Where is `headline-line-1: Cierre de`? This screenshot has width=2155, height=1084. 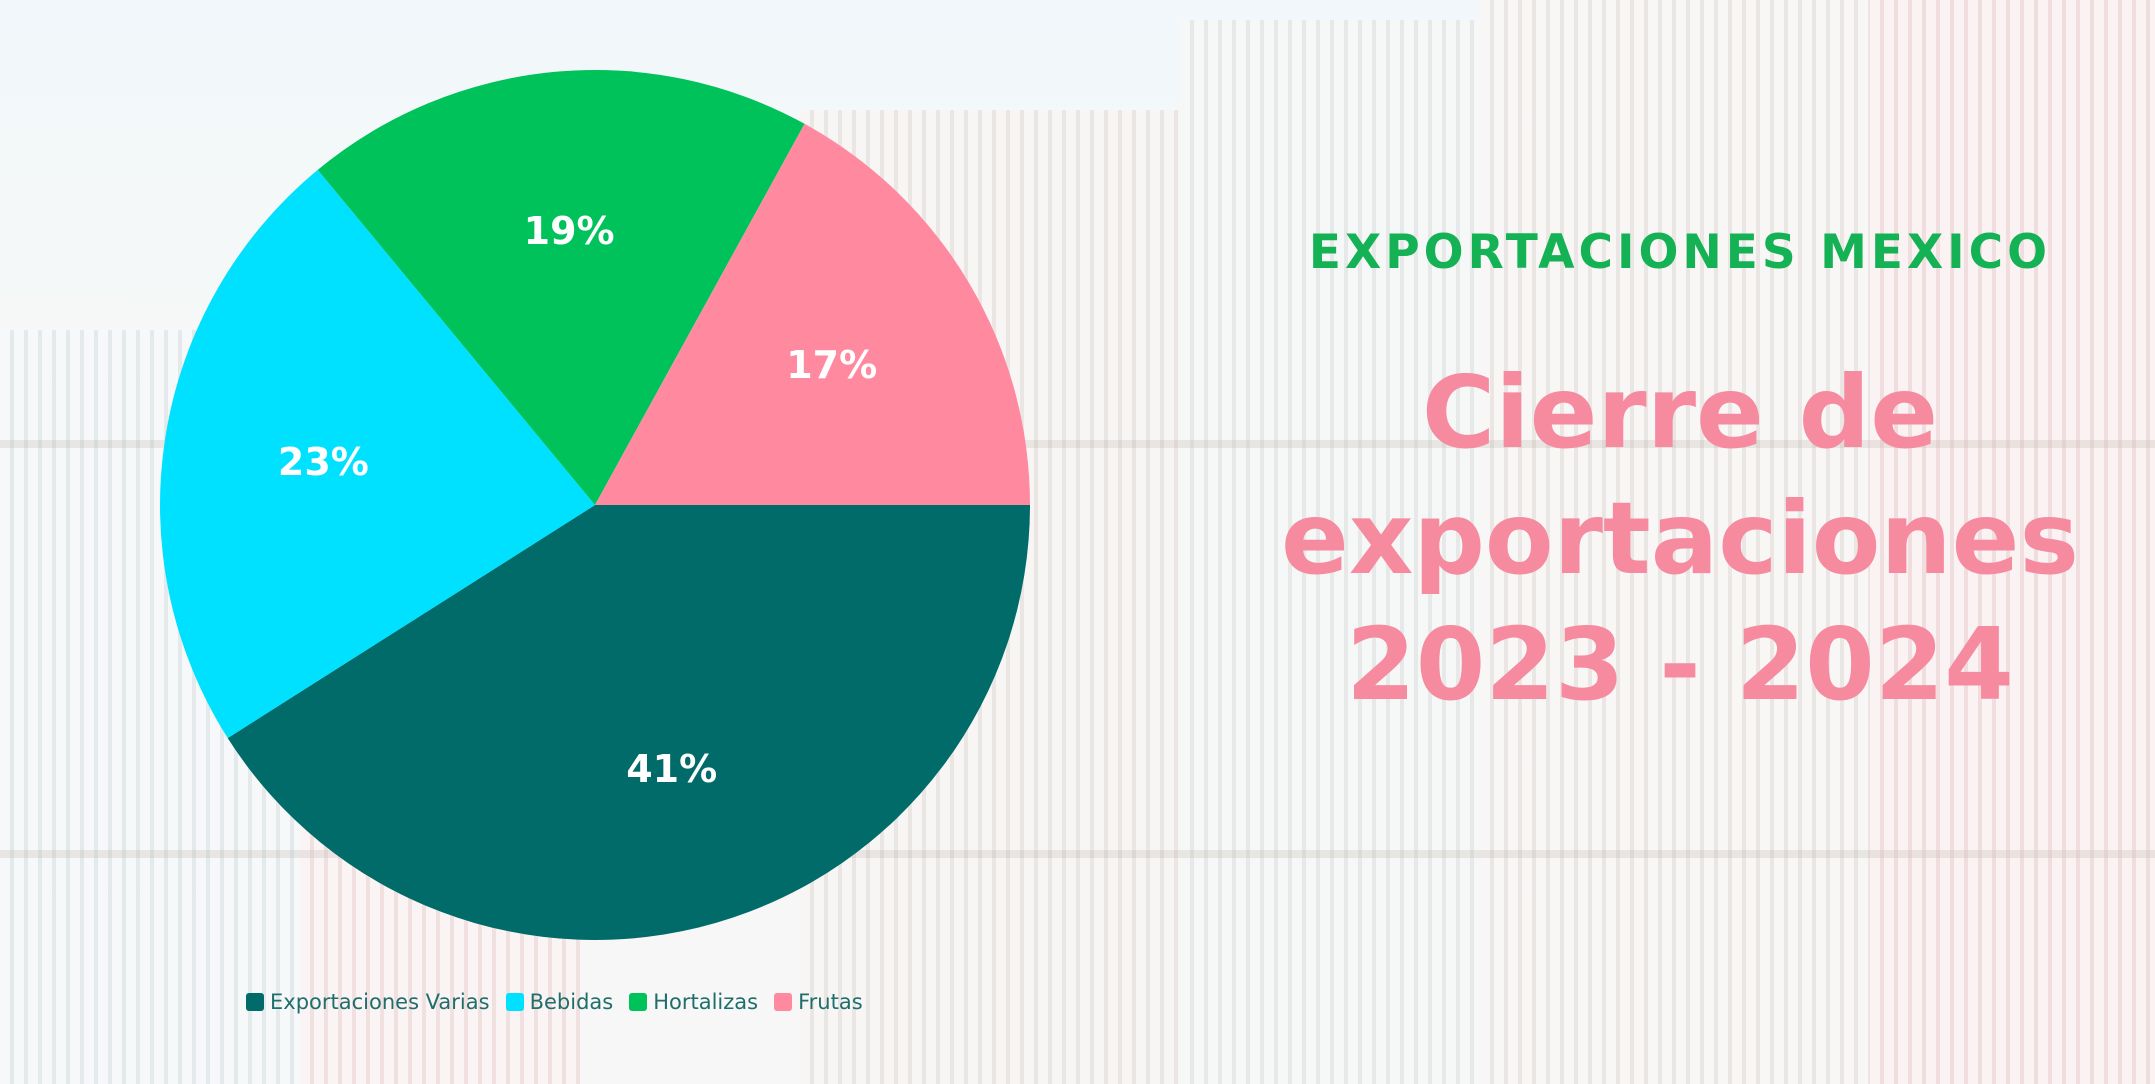 headline-line-1: Cierre de is located at coordinates (1680, 412).